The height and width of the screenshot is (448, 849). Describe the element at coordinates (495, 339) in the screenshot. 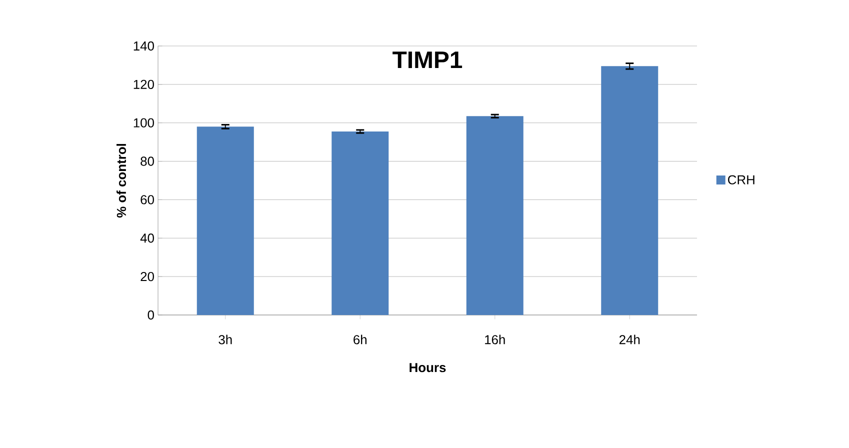

I see `x-tick-label: 16h` at that location.